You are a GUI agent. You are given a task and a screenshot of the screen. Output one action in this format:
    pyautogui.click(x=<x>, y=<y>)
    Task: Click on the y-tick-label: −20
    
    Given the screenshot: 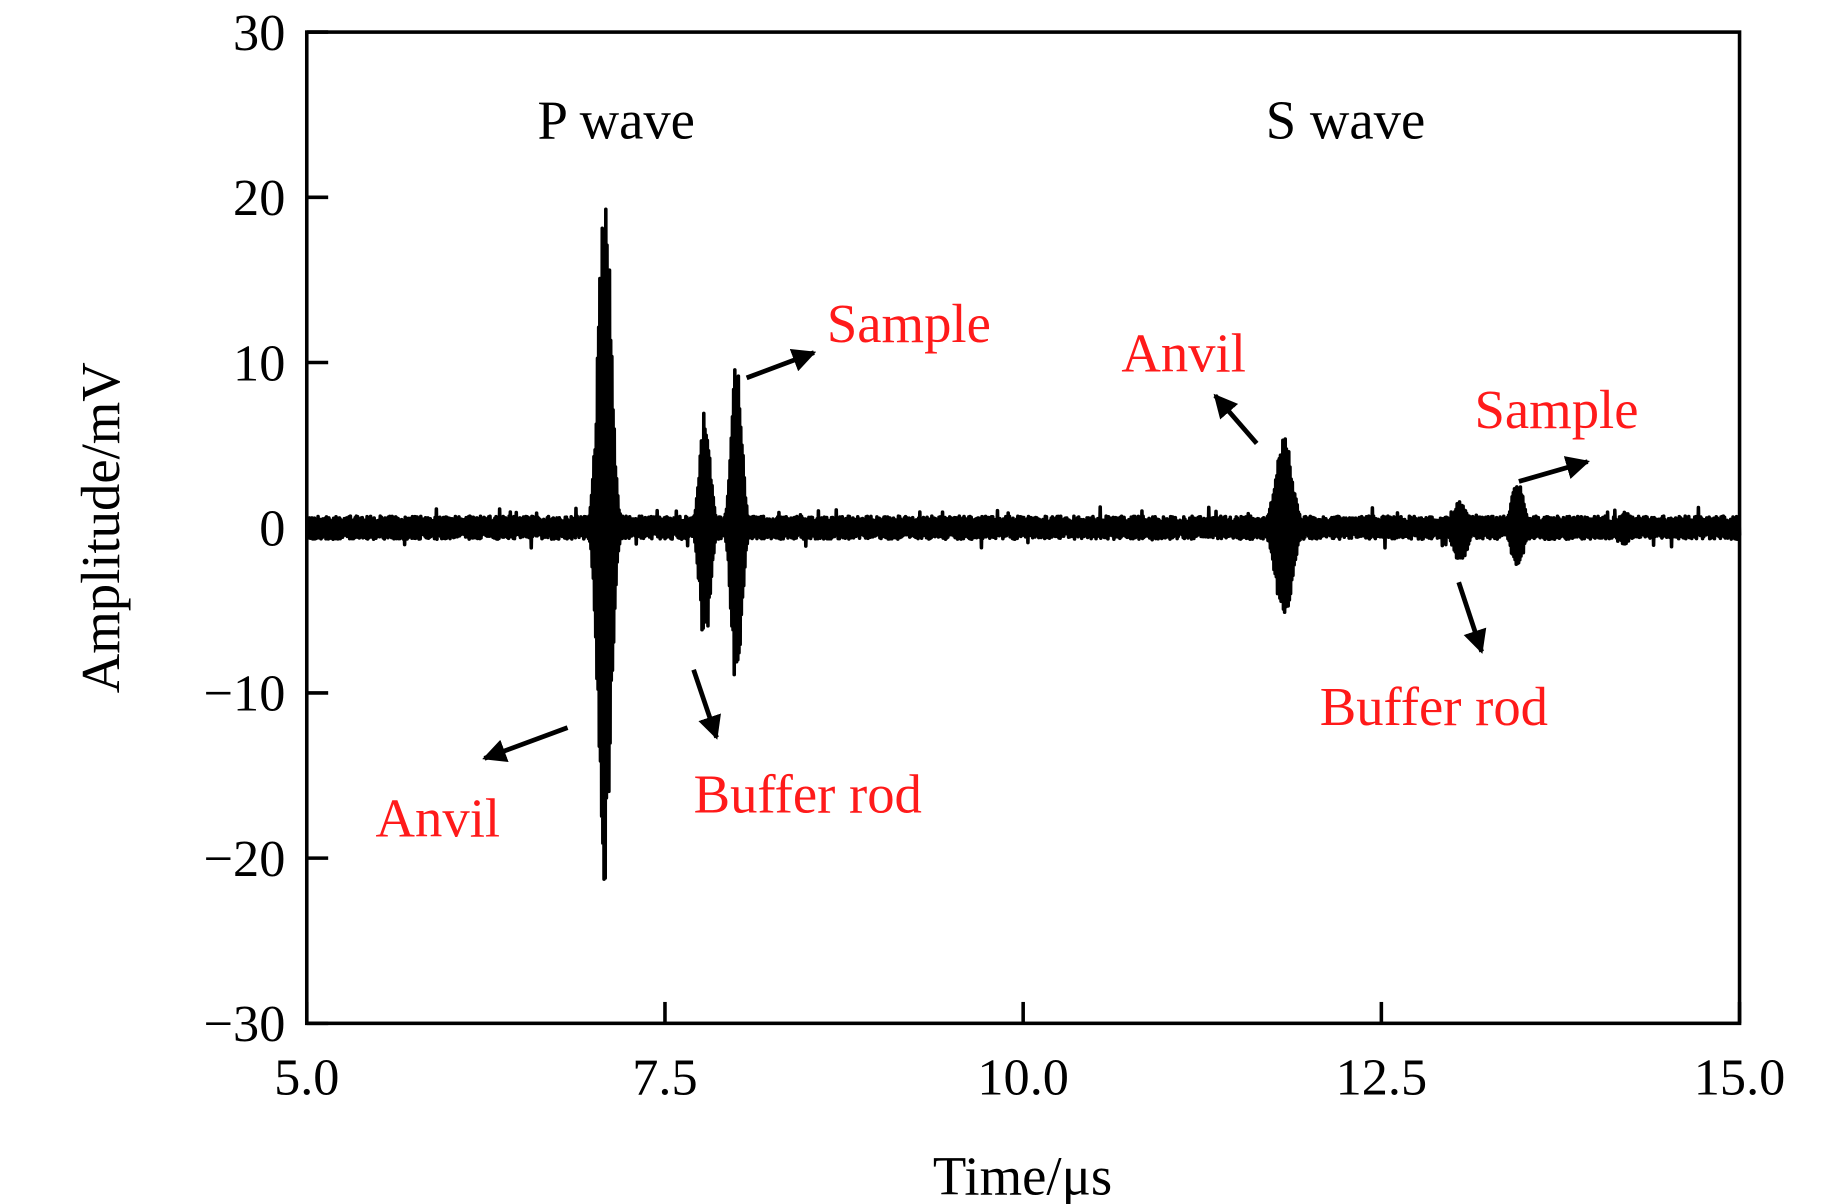 What is the action you would take?
    pyautogui.click(x=245, y=859)
    